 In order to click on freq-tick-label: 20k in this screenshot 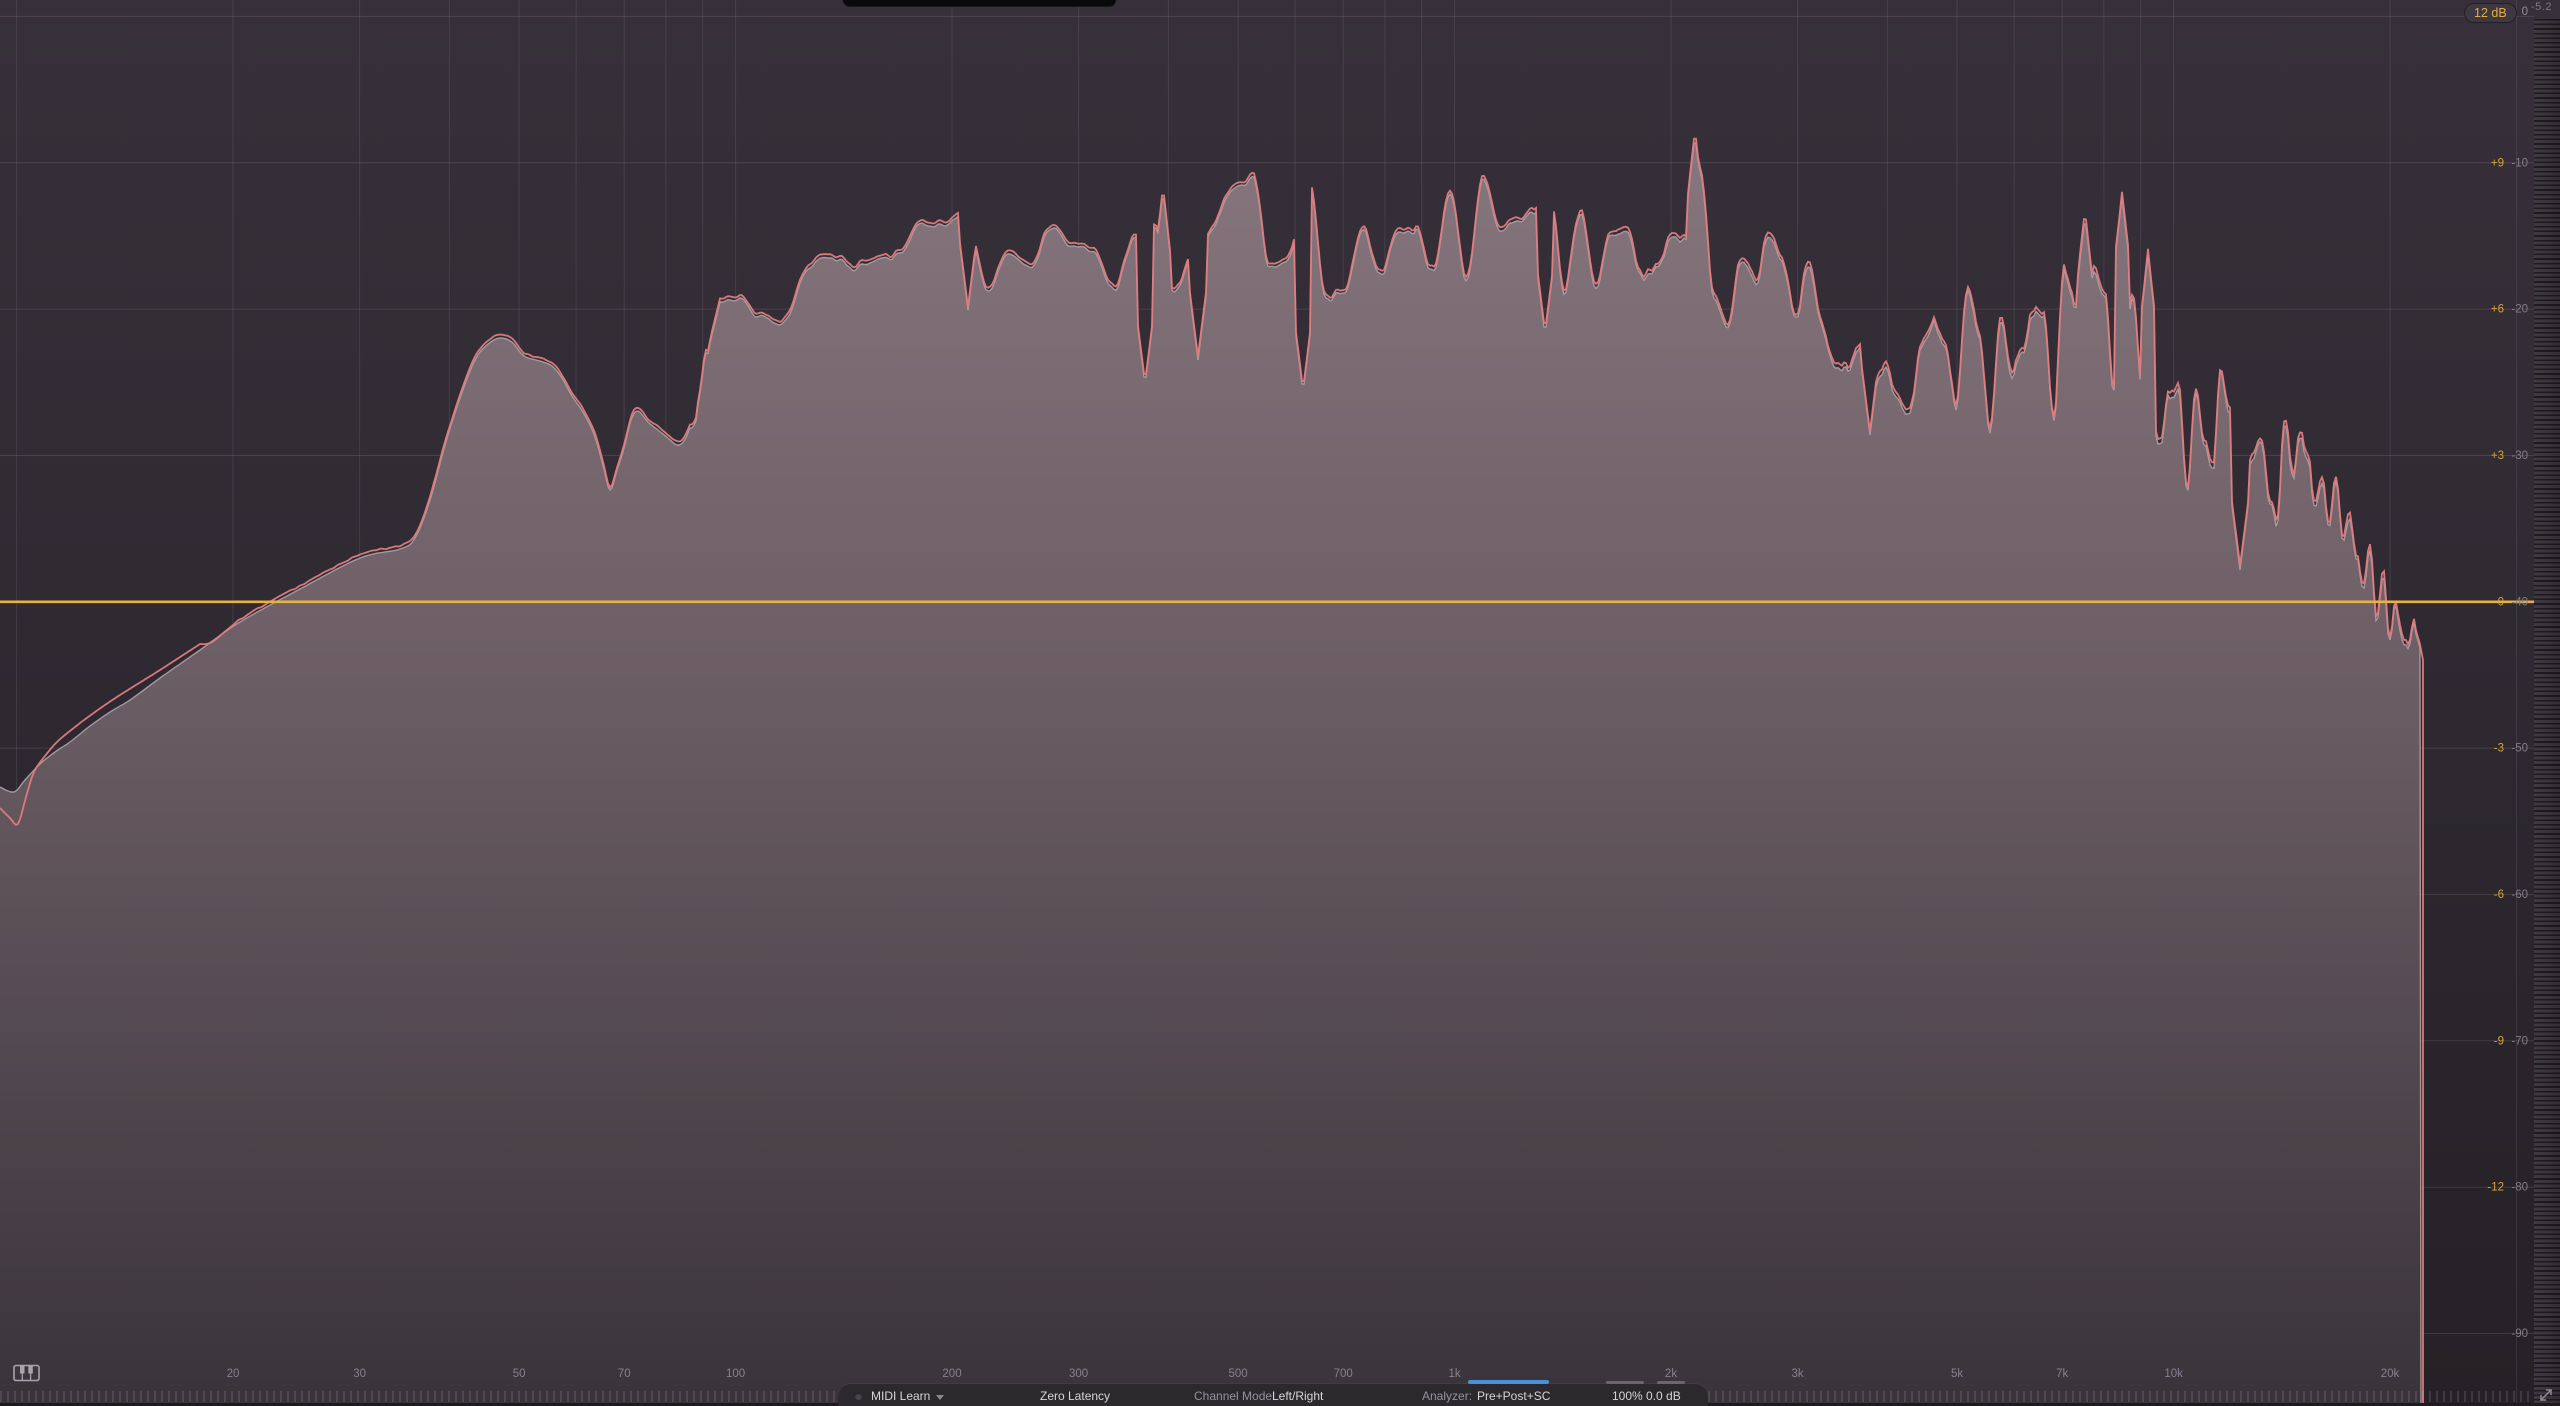, I will do `click(2390, 1374)`.